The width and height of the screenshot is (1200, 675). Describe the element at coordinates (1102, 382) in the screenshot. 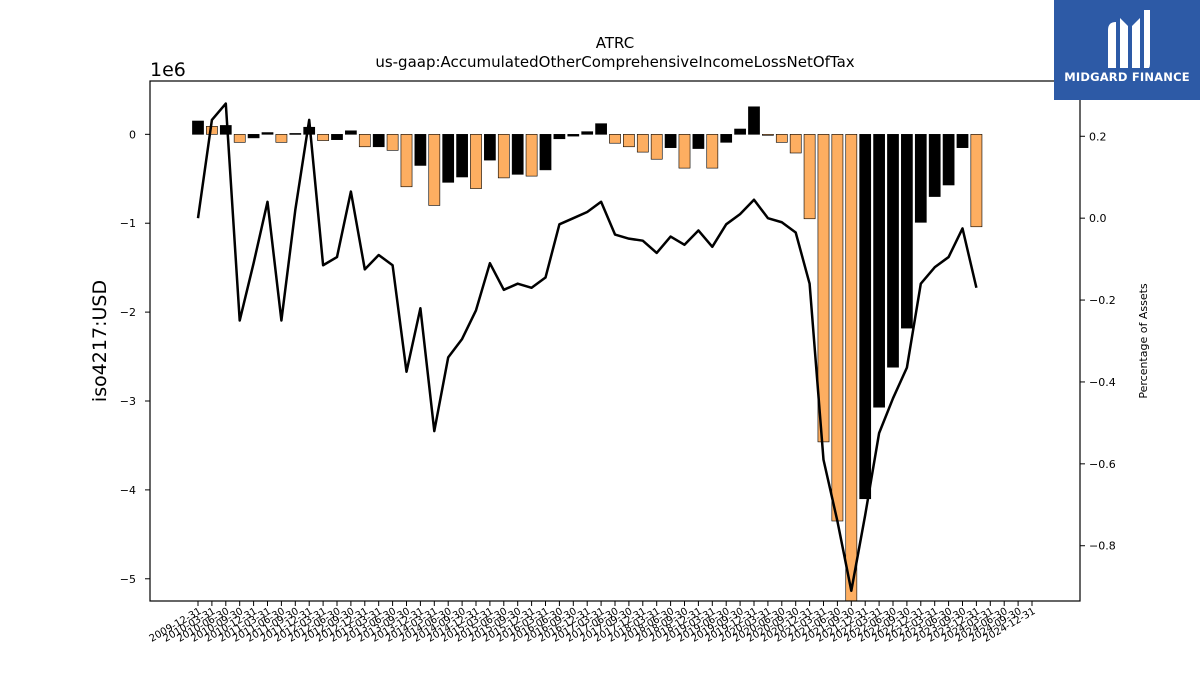

I see `y2-tick-label: −0.4` at that location.